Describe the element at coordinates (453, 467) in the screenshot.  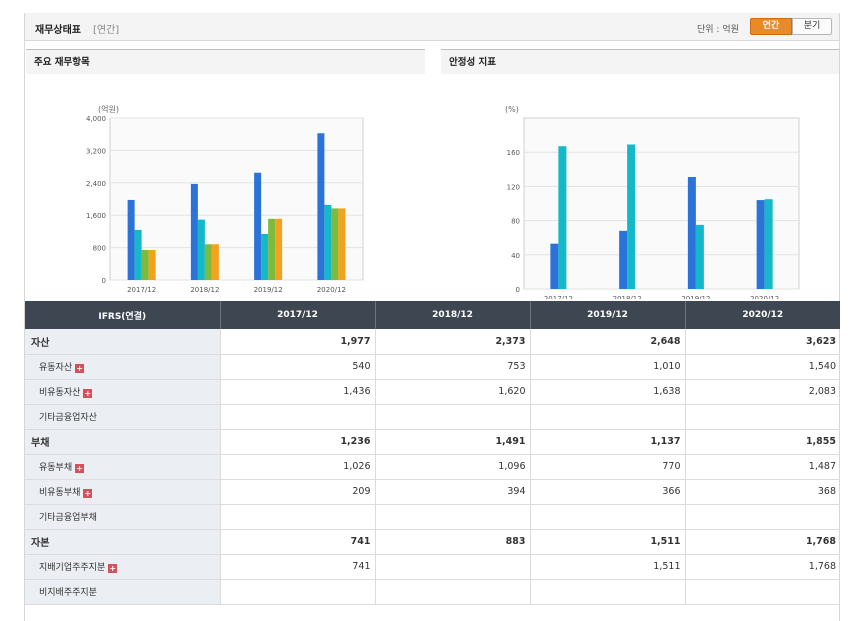
I see `value-cell: 1,096` at that location.